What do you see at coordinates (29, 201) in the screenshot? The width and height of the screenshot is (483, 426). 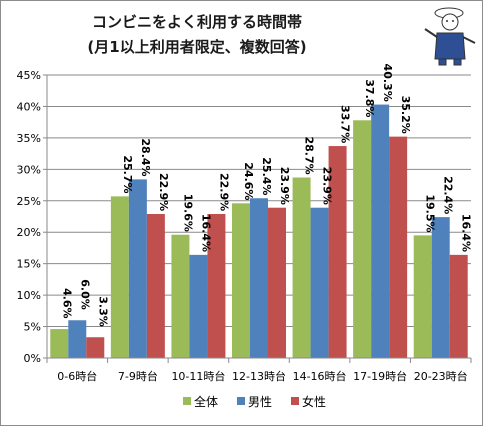 I see `y-tick-label: 25%` at bounding box center [29, 201].